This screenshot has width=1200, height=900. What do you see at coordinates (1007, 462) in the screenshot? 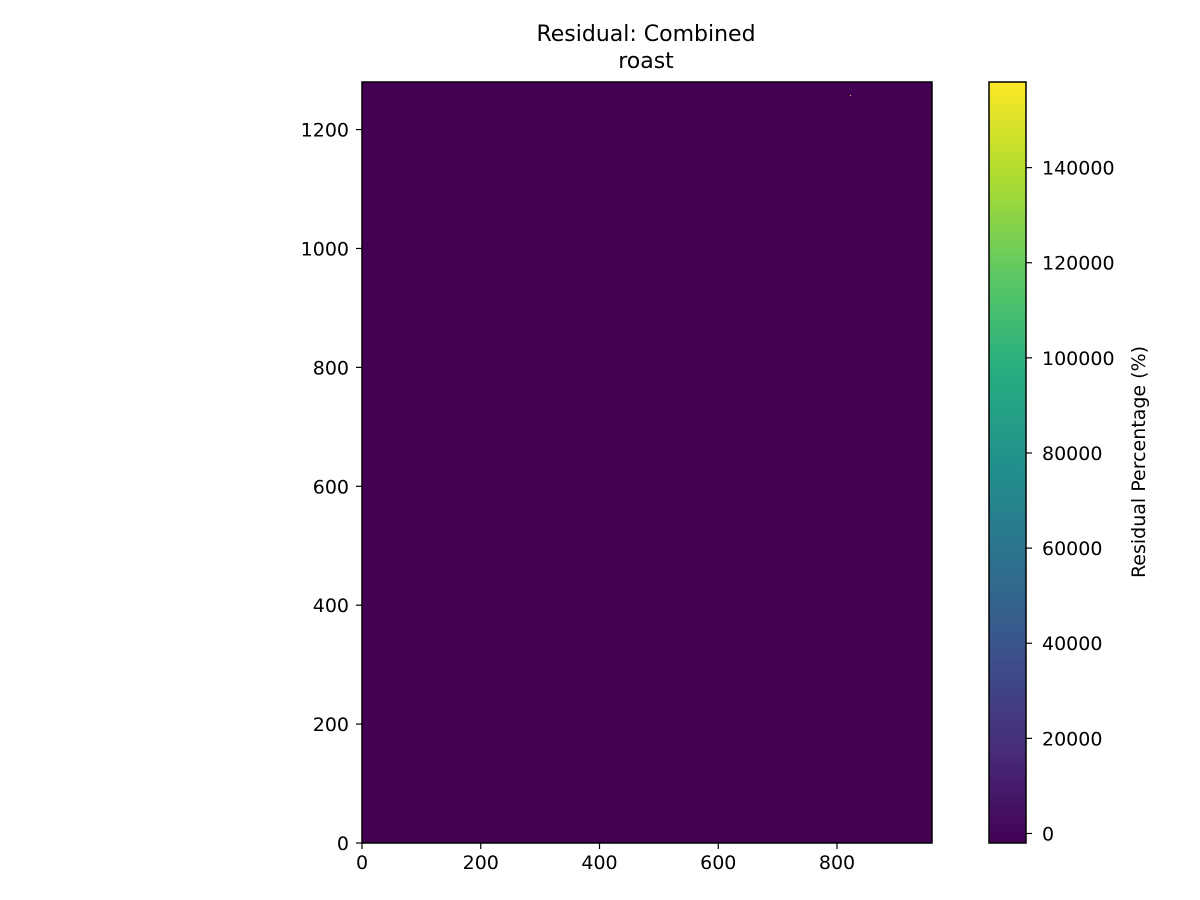
I see `colorbar-gradient` at bounding box center [1007, 462].